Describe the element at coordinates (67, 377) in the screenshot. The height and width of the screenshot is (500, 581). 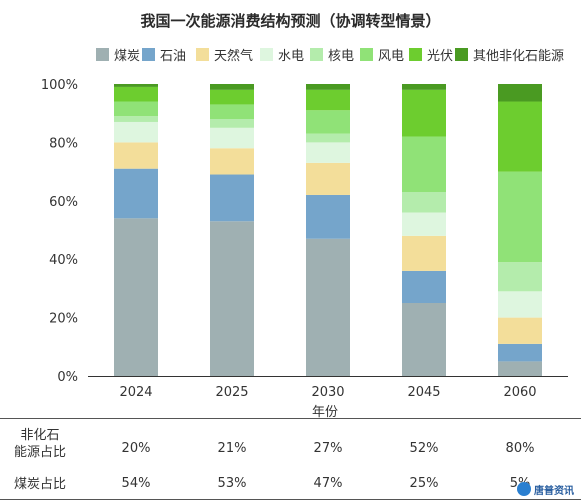
I see `y-tick-label: 0%` at that location.